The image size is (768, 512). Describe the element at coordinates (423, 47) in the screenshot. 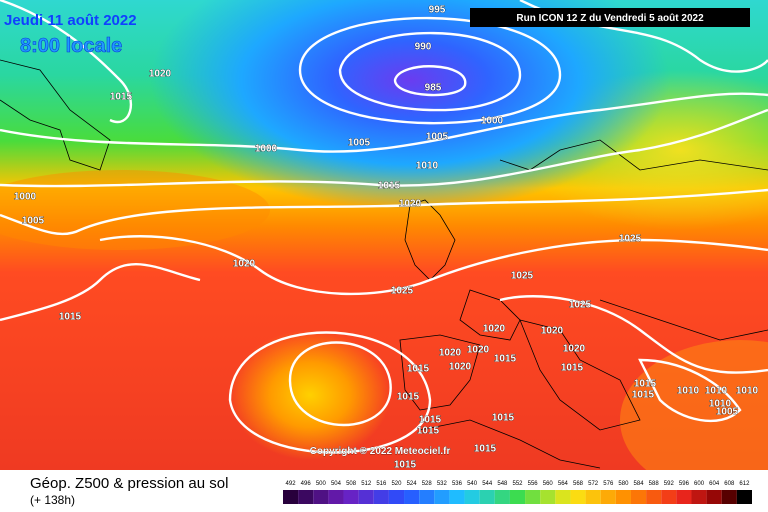

I see `isobar-label: 990` at that location.